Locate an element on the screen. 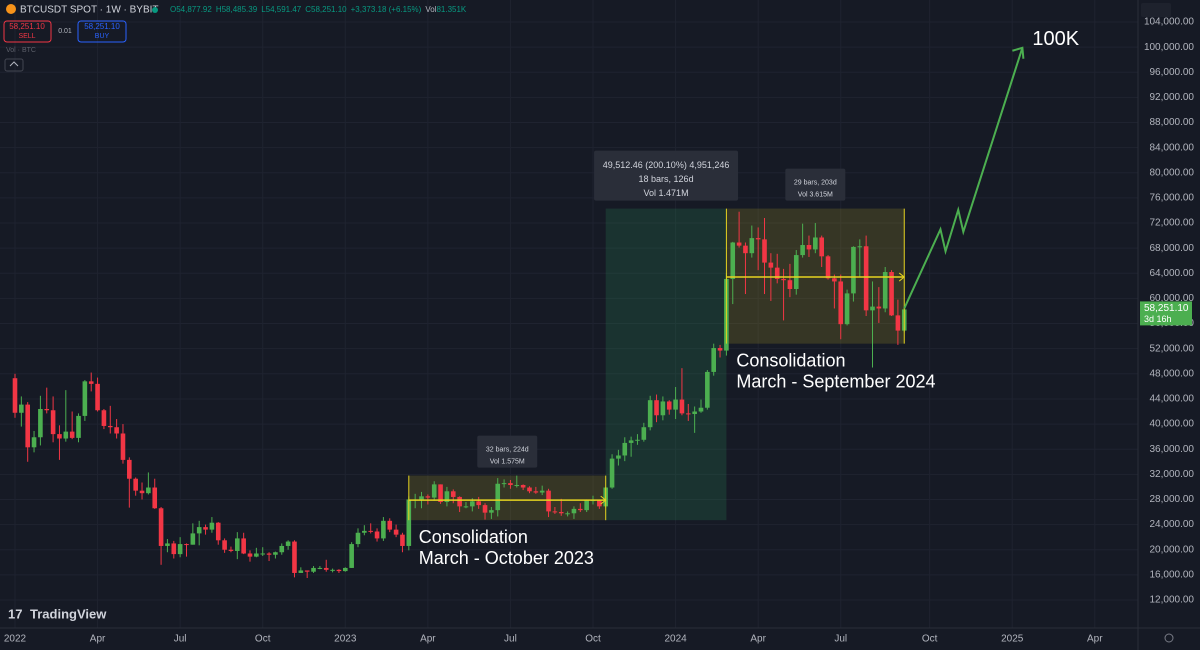 The height and width of the screenshot is (650, 1200). stats-text: 18 bars, 126d is located at coordinates (666, 179).